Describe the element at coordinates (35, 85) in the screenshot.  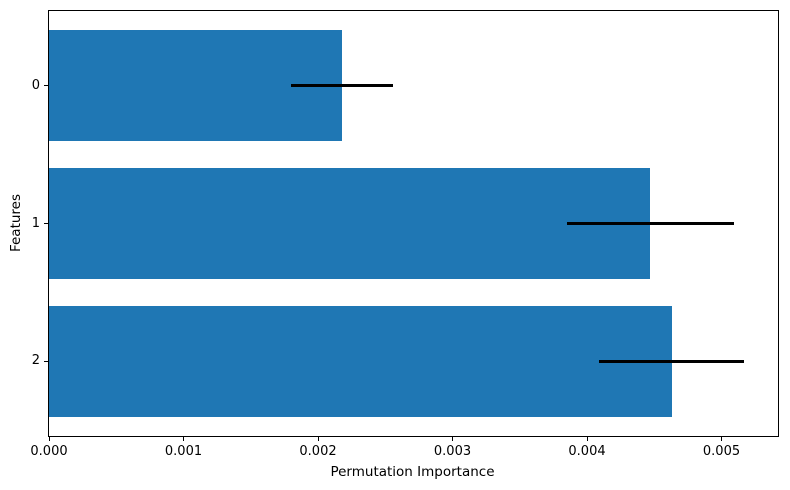
I see `y-tick-label: 0` at that location.